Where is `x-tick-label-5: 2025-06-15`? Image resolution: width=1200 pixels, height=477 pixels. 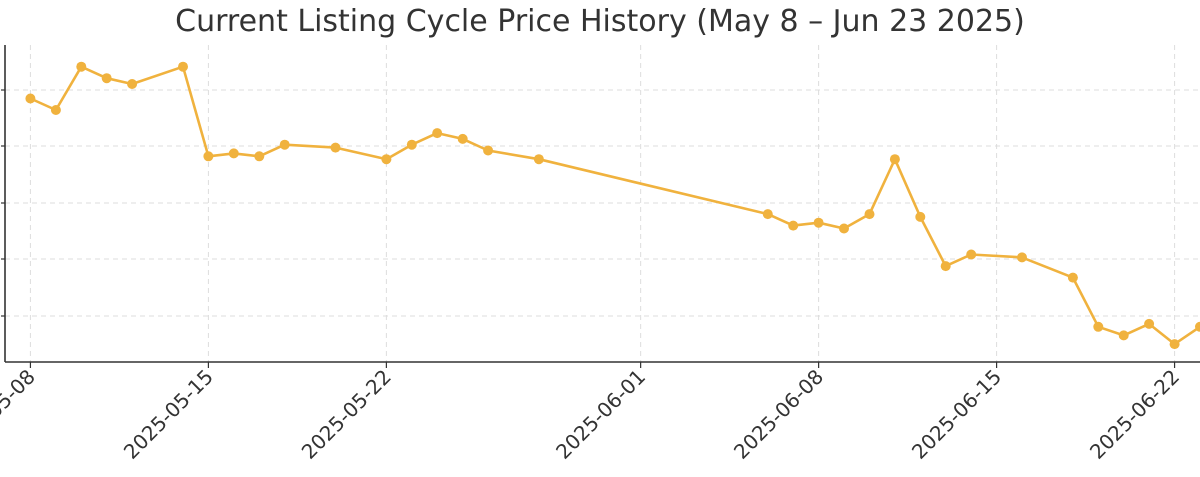
x-tick-label-5: 2025-06-15 is located at coordinates (956, 414).